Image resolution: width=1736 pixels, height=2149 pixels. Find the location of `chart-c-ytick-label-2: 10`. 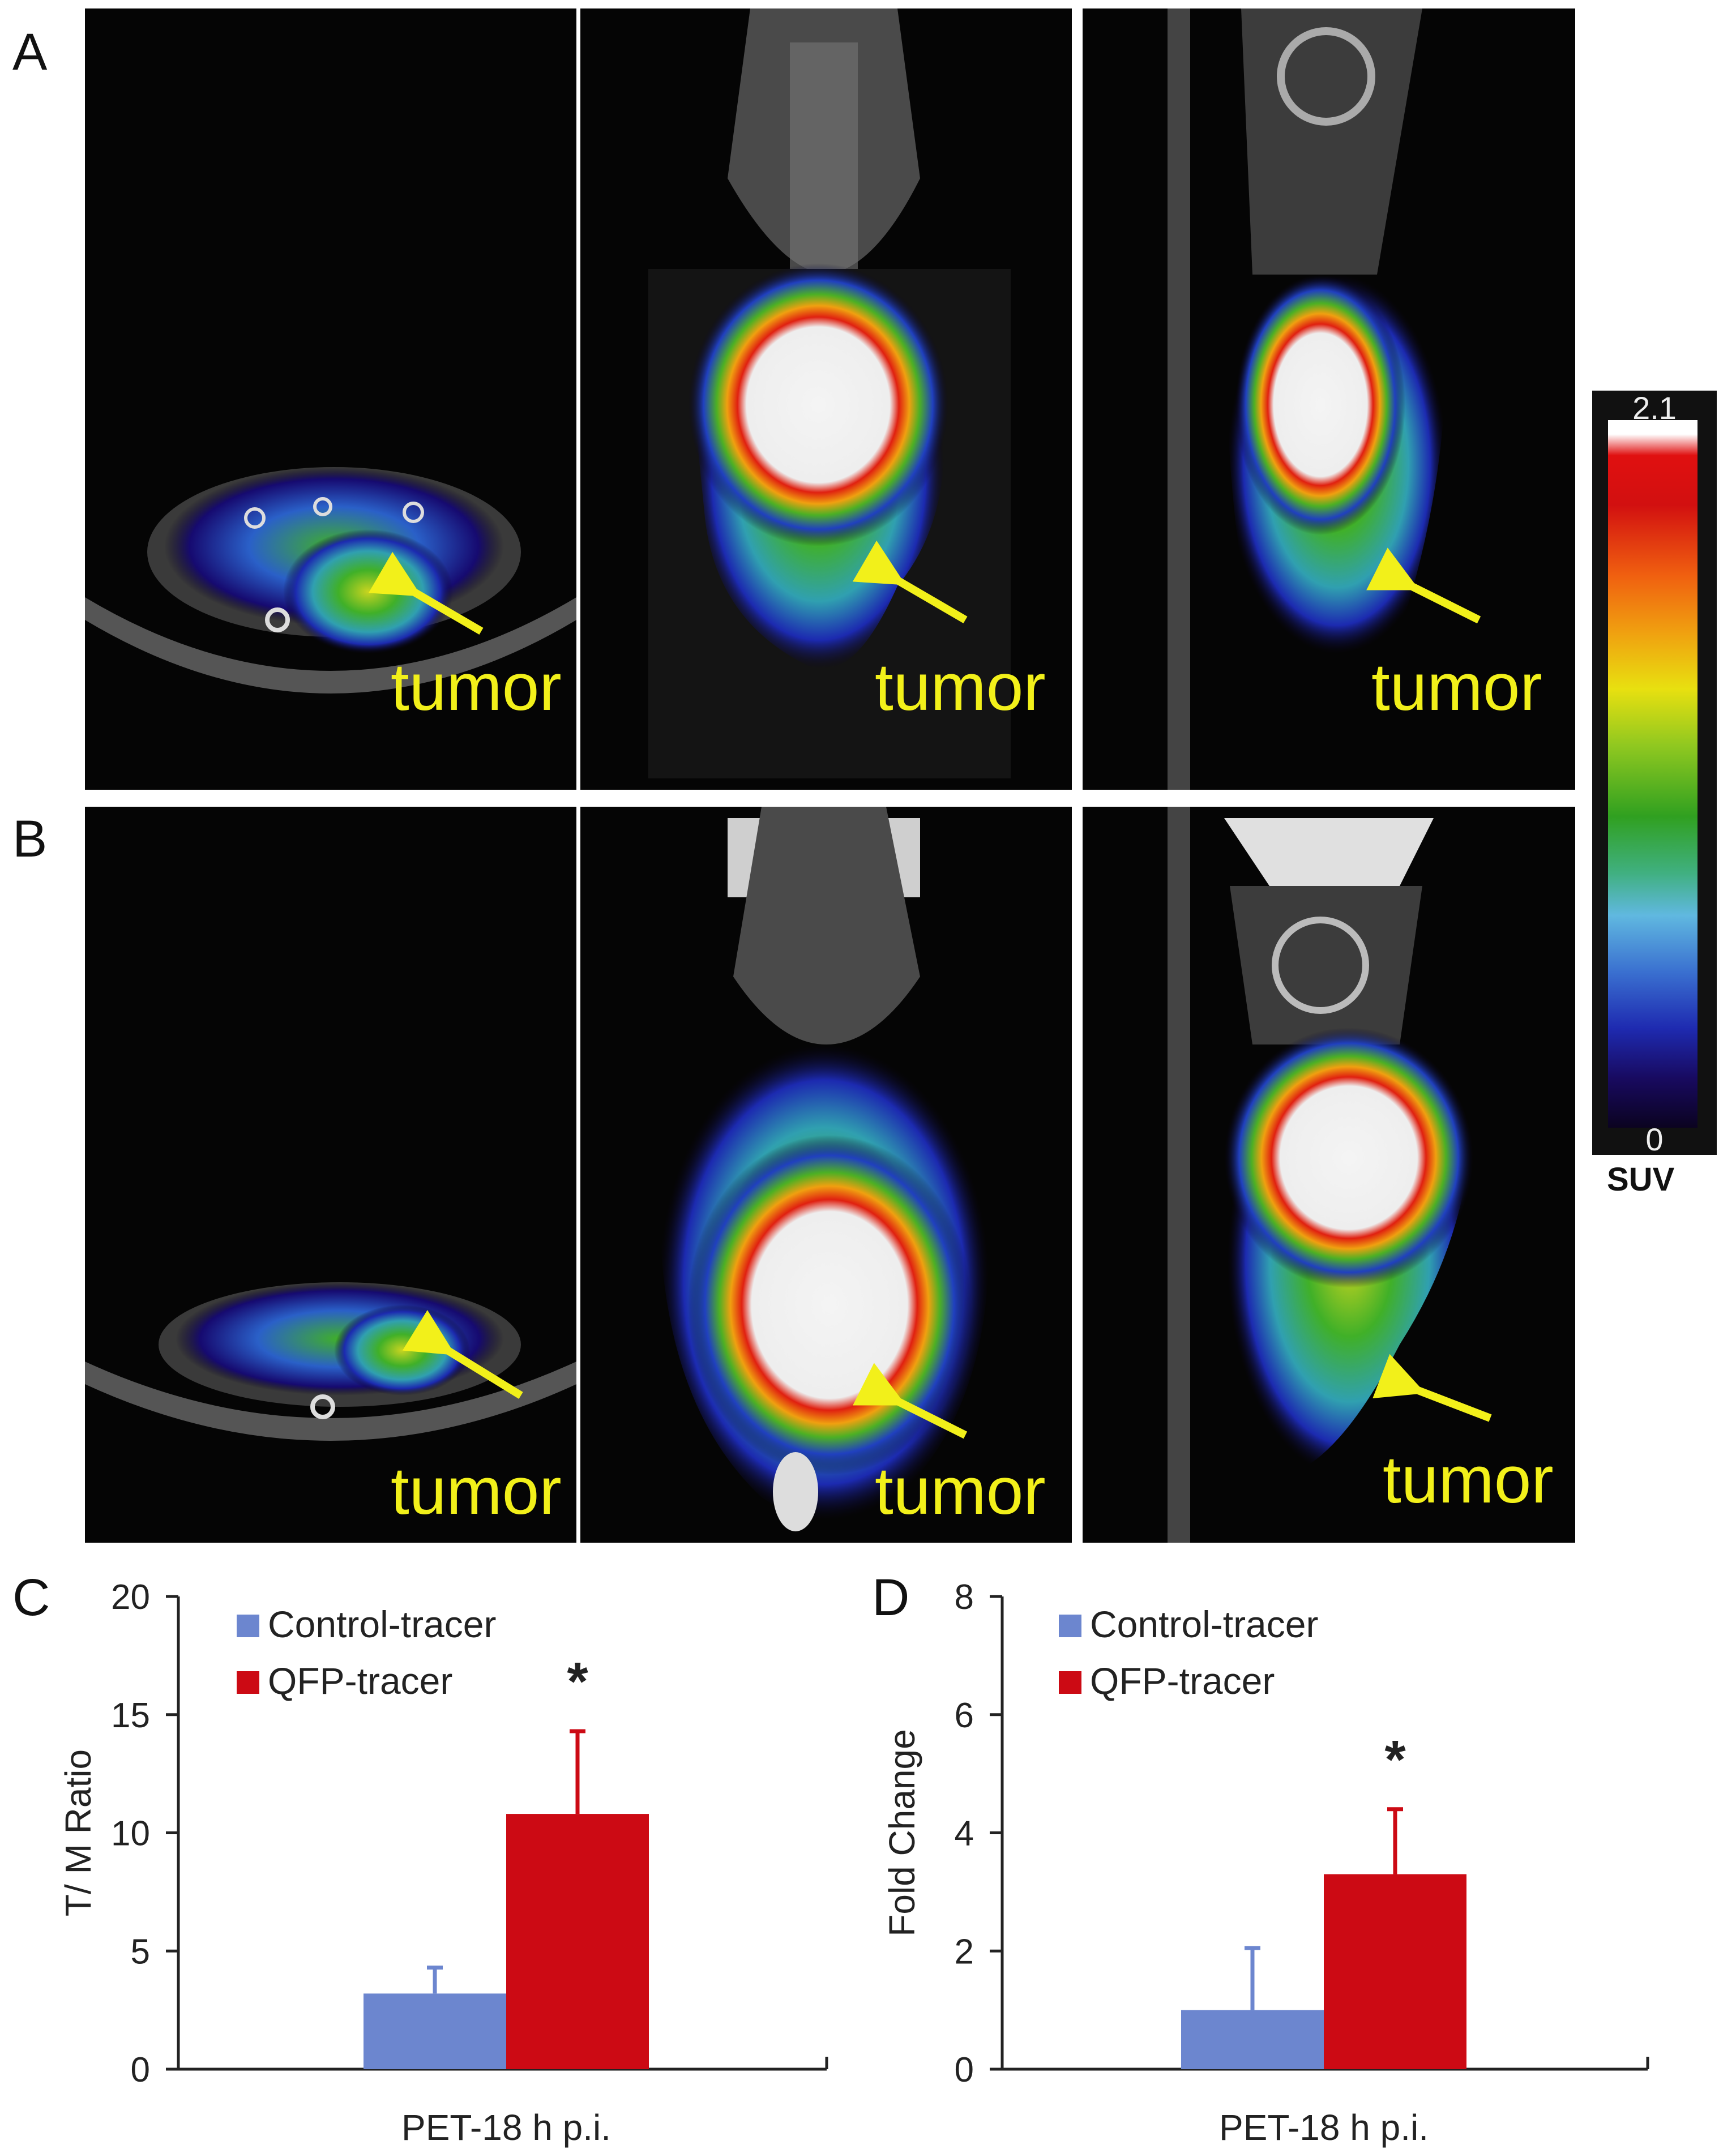

chart-c-ytick-label-2: 10 is located at coordinates (130, 1833).